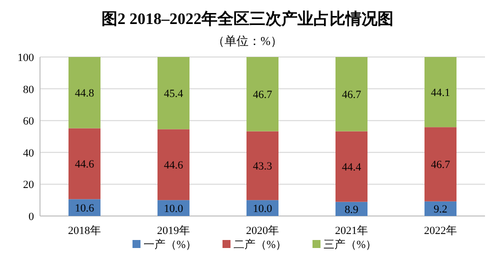 The image size is (495, 261). I want to click on data-label: 43.3, so click(262, 166).